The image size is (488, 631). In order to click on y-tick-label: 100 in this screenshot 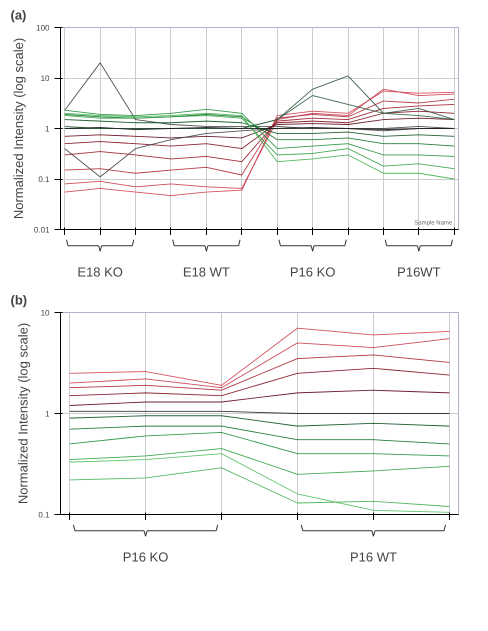, I will do `click(43, 28)`.